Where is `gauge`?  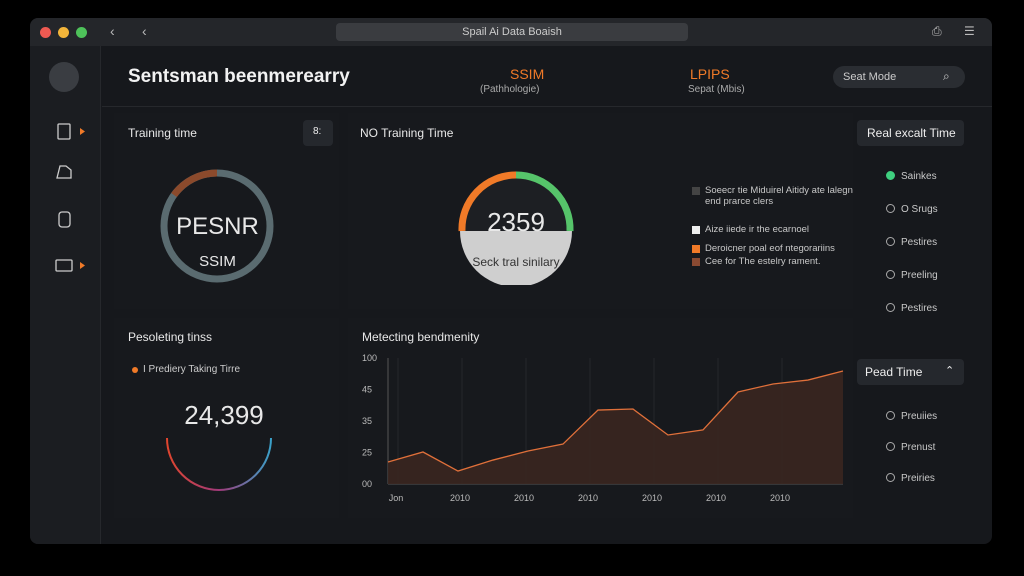
gauge is located at coordinates (516, 228).